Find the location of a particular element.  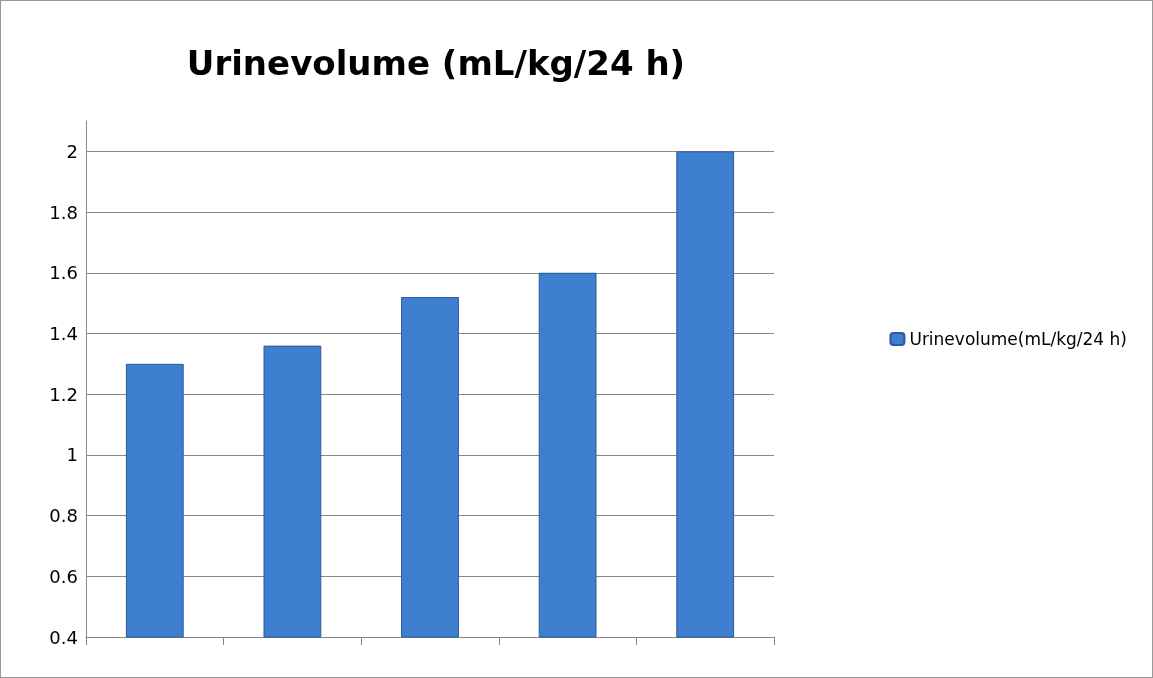

legend-label: Urinevolume(mL/kg/24 h) is located at coordinates (1018, 339).